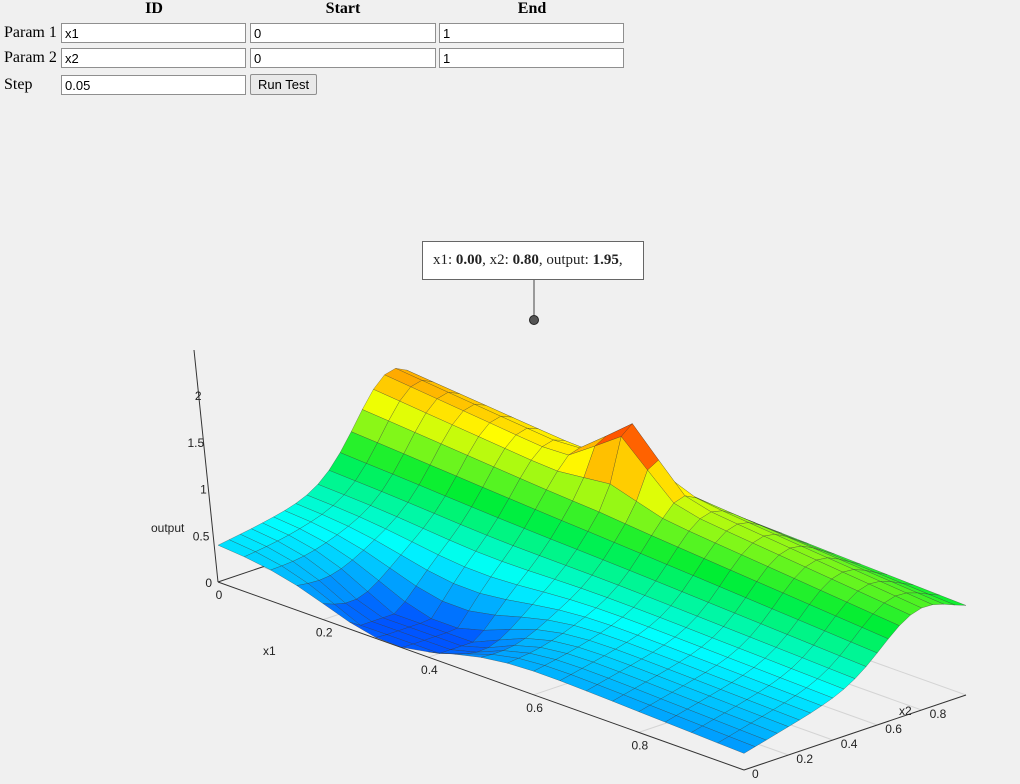 This screenshot has height=784, width=1020. Describe the element at coordinates (269, 651) in the screenshot. I see `x1-axis-label: x1` at that location.